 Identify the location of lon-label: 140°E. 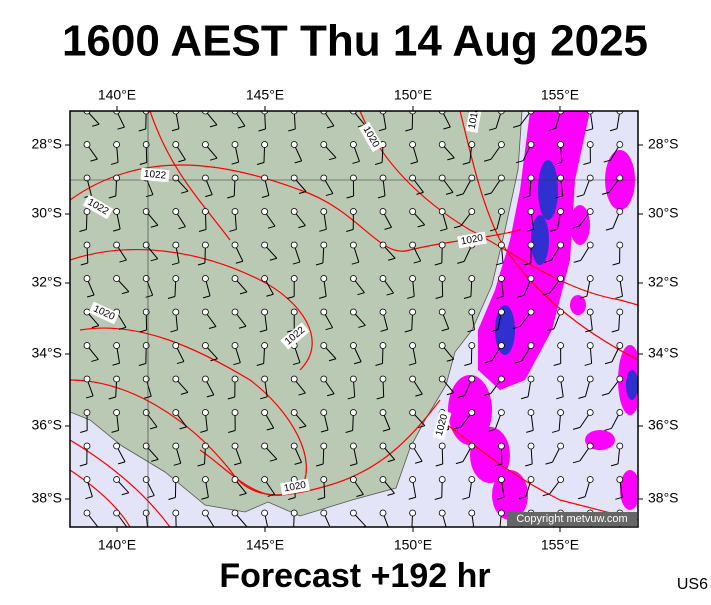
(117, 95).